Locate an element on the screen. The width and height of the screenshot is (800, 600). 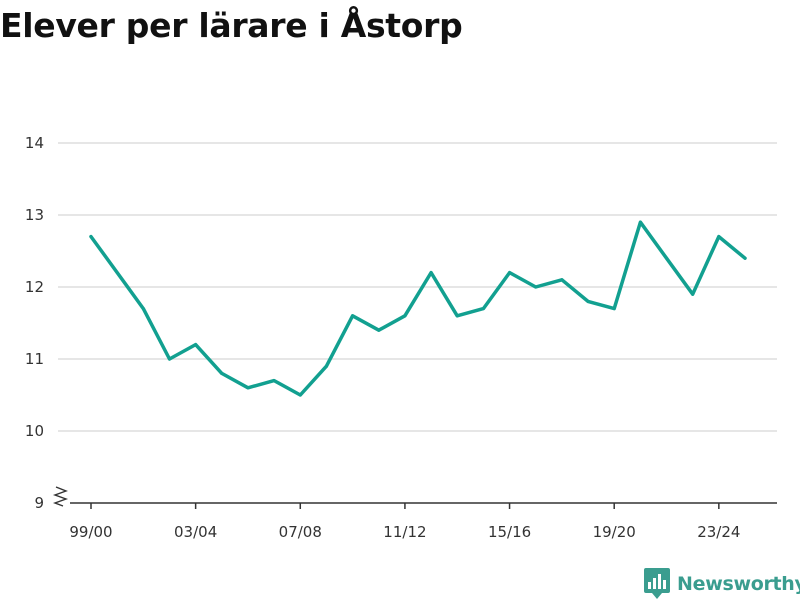
data-point-2004 is located at coordinates (222, 373).